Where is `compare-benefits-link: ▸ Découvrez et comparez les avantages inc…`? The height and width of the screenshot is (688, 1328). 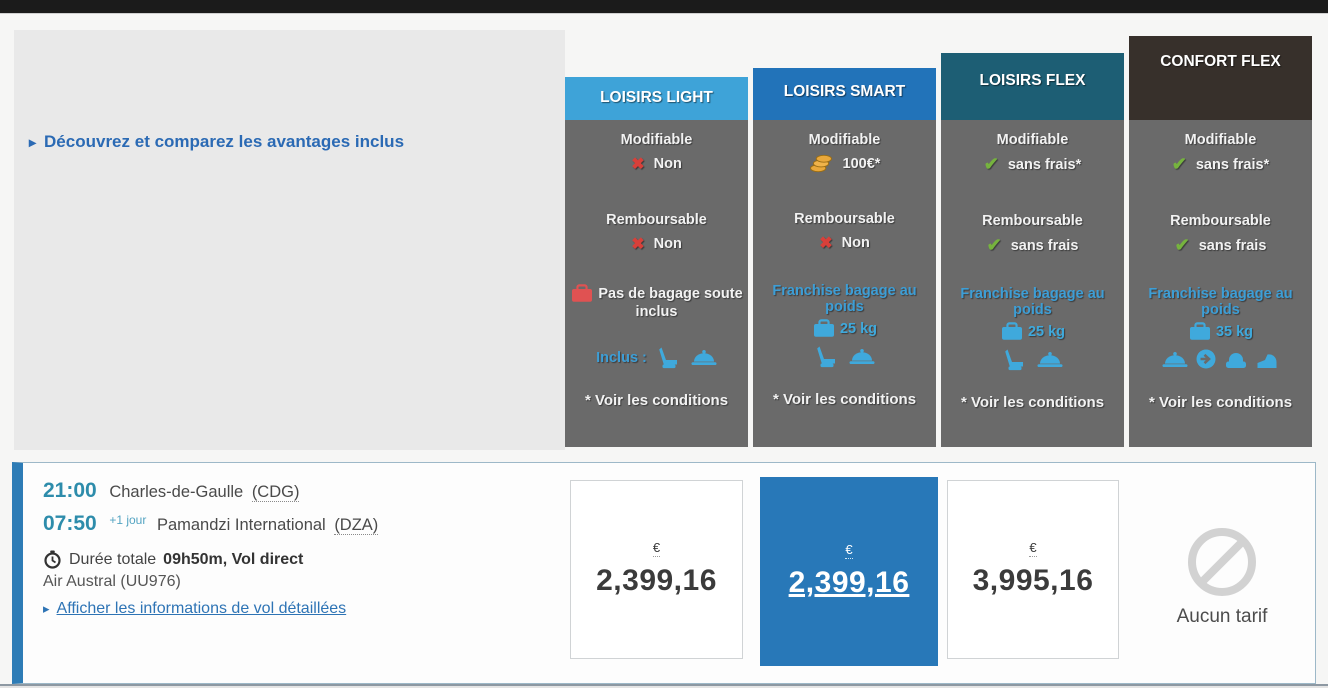 compare-benefits-link: ▸ Découvrez et comparez les avantages inc… is located at coordinates (216, 142).